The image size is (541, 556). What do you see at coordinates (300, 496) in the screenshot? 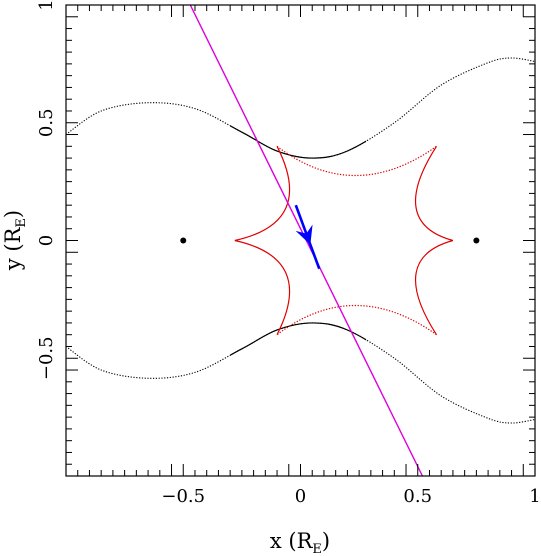
I see `x-tick-label: 0` at bounding box center [300, 496].